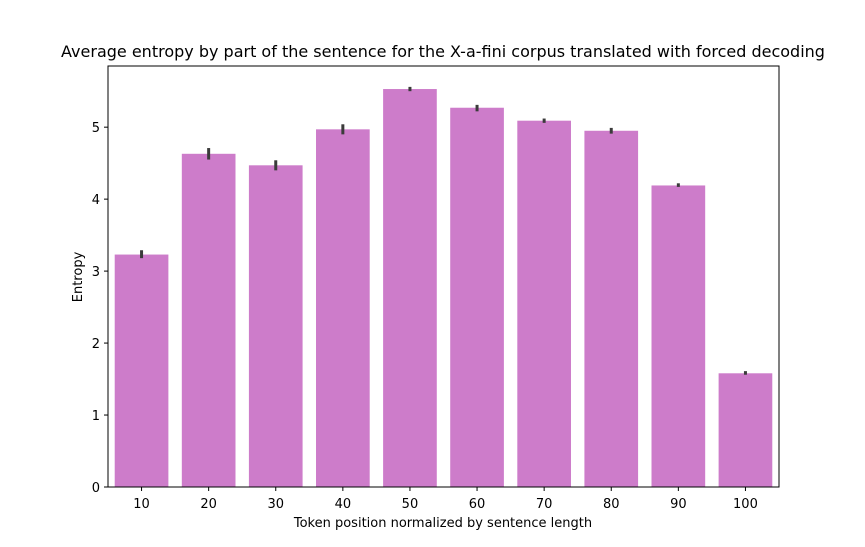  Describe the element at coordinates (343, 504) in the screenshot. I see `x-tick-label-40: 40` at that location.